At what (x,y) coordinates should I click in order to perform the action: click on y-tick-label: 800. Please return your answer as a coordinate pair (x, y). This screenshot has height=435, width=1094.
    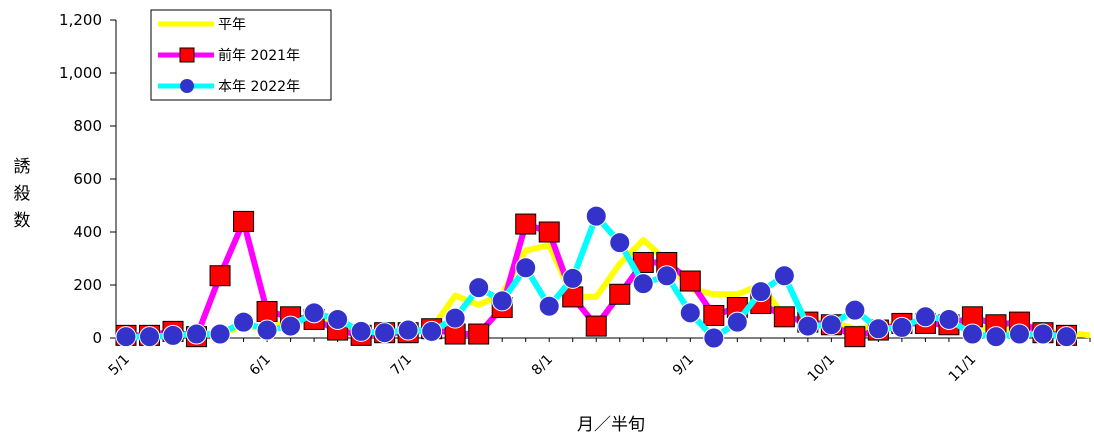
    Looking at the image, I should click on (87, 126).